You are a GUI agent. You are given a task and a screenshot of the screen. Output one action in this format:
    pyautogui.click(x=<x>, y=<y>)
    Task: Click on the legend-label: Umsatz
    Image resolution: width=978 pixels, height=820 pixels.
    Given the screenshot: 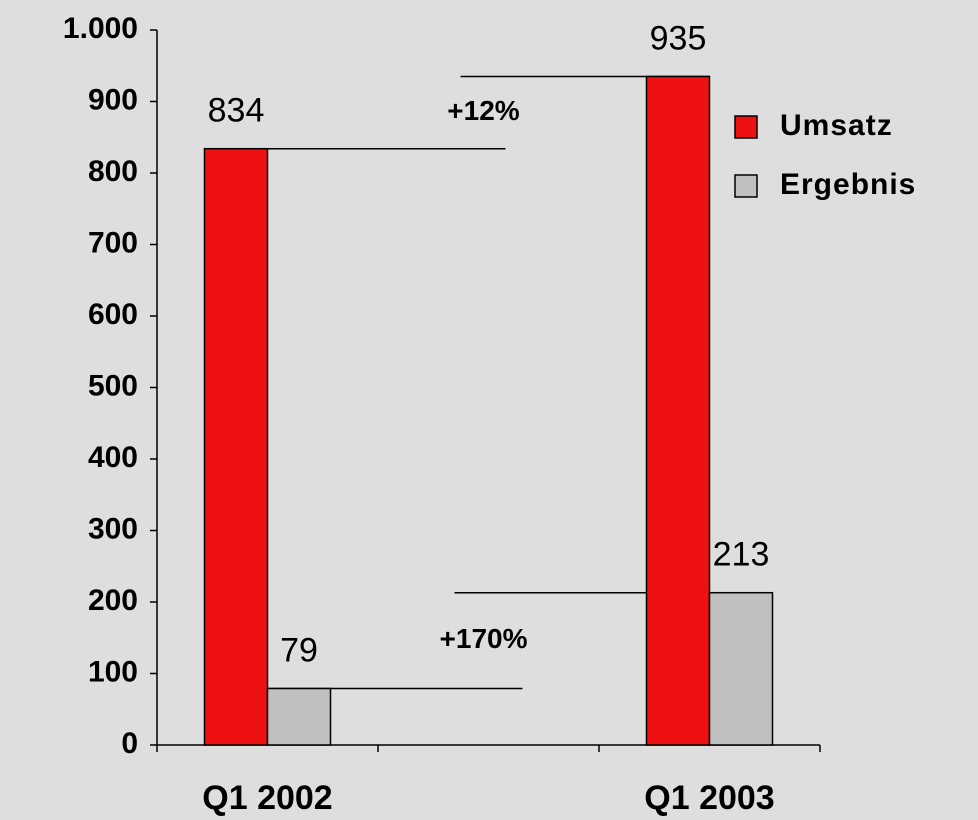 What is the action you would take?
    pyautogui.click(x=836, y=125)
    